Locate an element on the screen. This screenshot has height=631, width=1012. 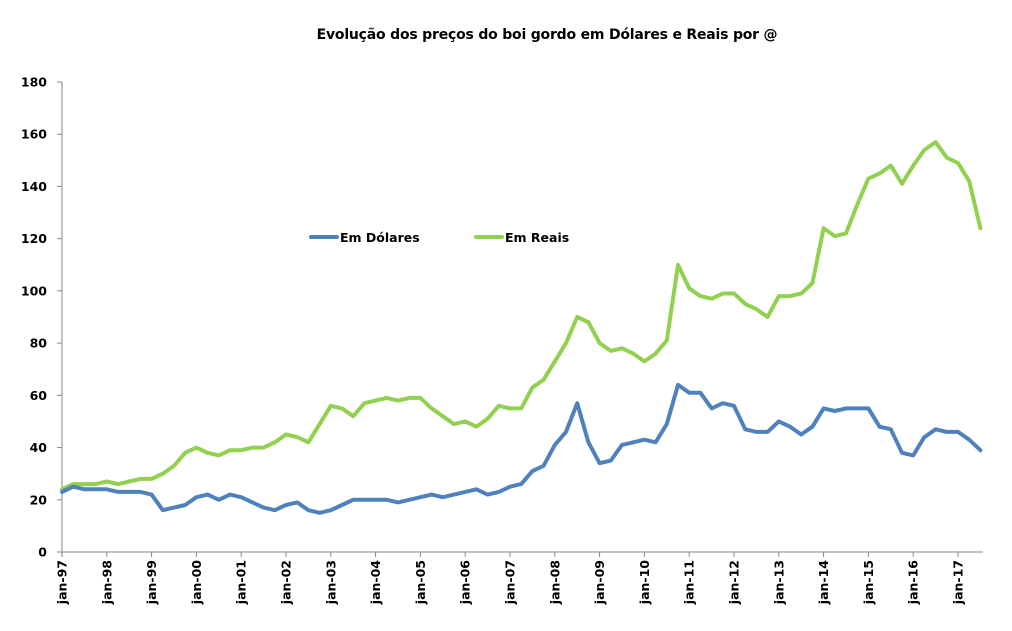
x-tick-label: jan-03 is located at coordinates (330, 582).